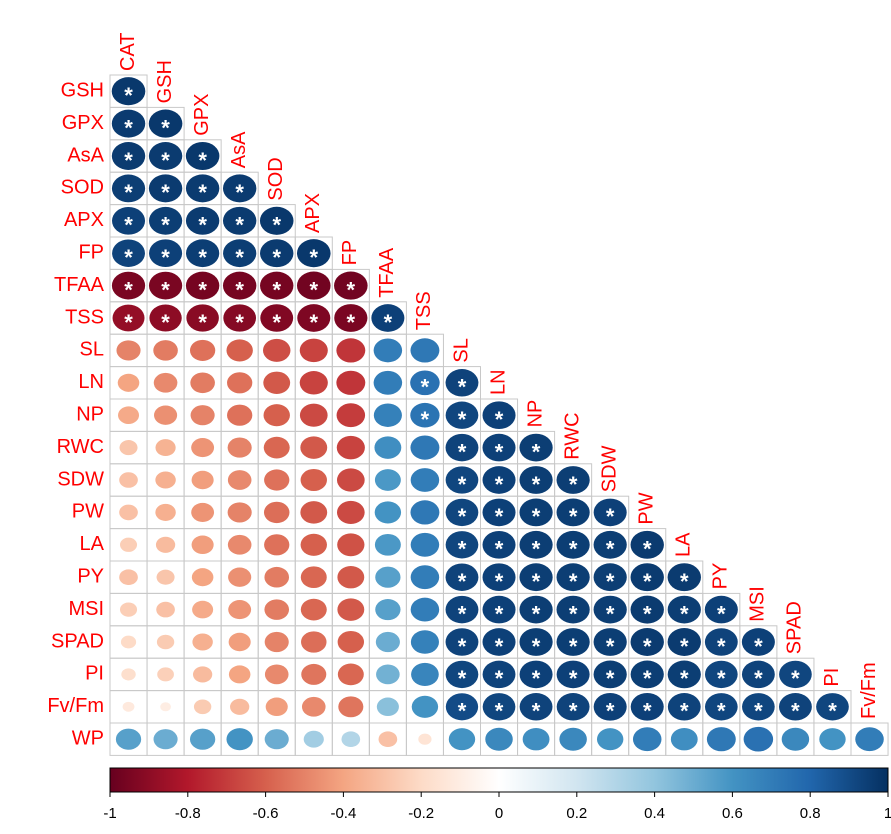  What do you see at coordinates (732, 813) in the screenshot?
I see `colorbar-tick-label: 0.6` at bounding box center [732, 813].